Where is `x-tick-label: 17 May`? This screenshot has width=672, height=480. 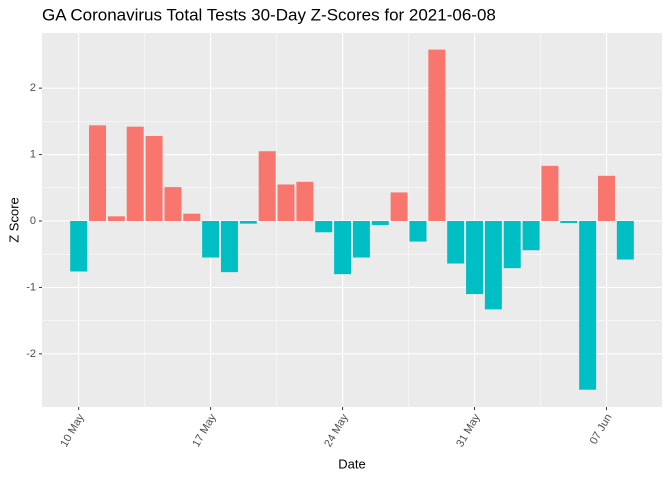
x-tick-label: 17 May is located at coordinates (204, 431).